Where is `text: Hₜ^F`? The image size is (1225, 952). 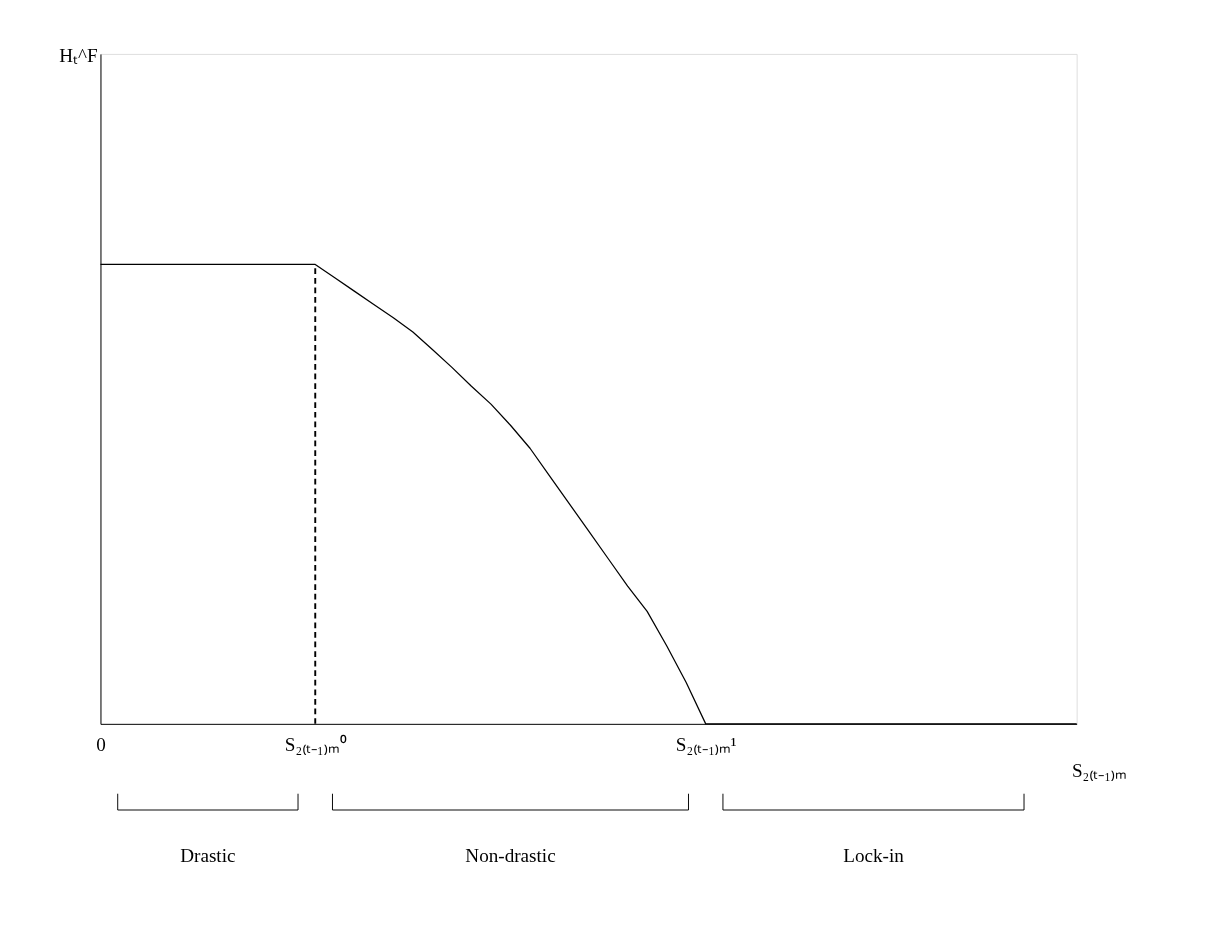 text: Hₜ^F is located at coordinates (78, 55).